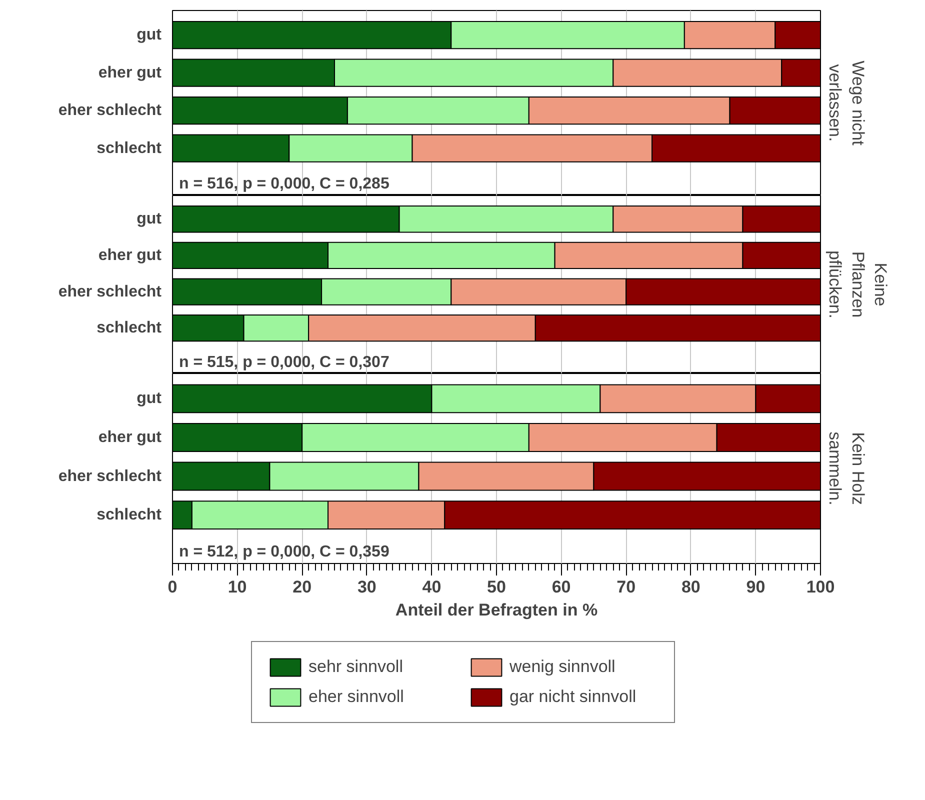  What do you see at coordinates (858, 284) in the screenshot?
I see `y2-axis-title: Keine Pflanzen pflücken.` at bounding box center [858, 284].